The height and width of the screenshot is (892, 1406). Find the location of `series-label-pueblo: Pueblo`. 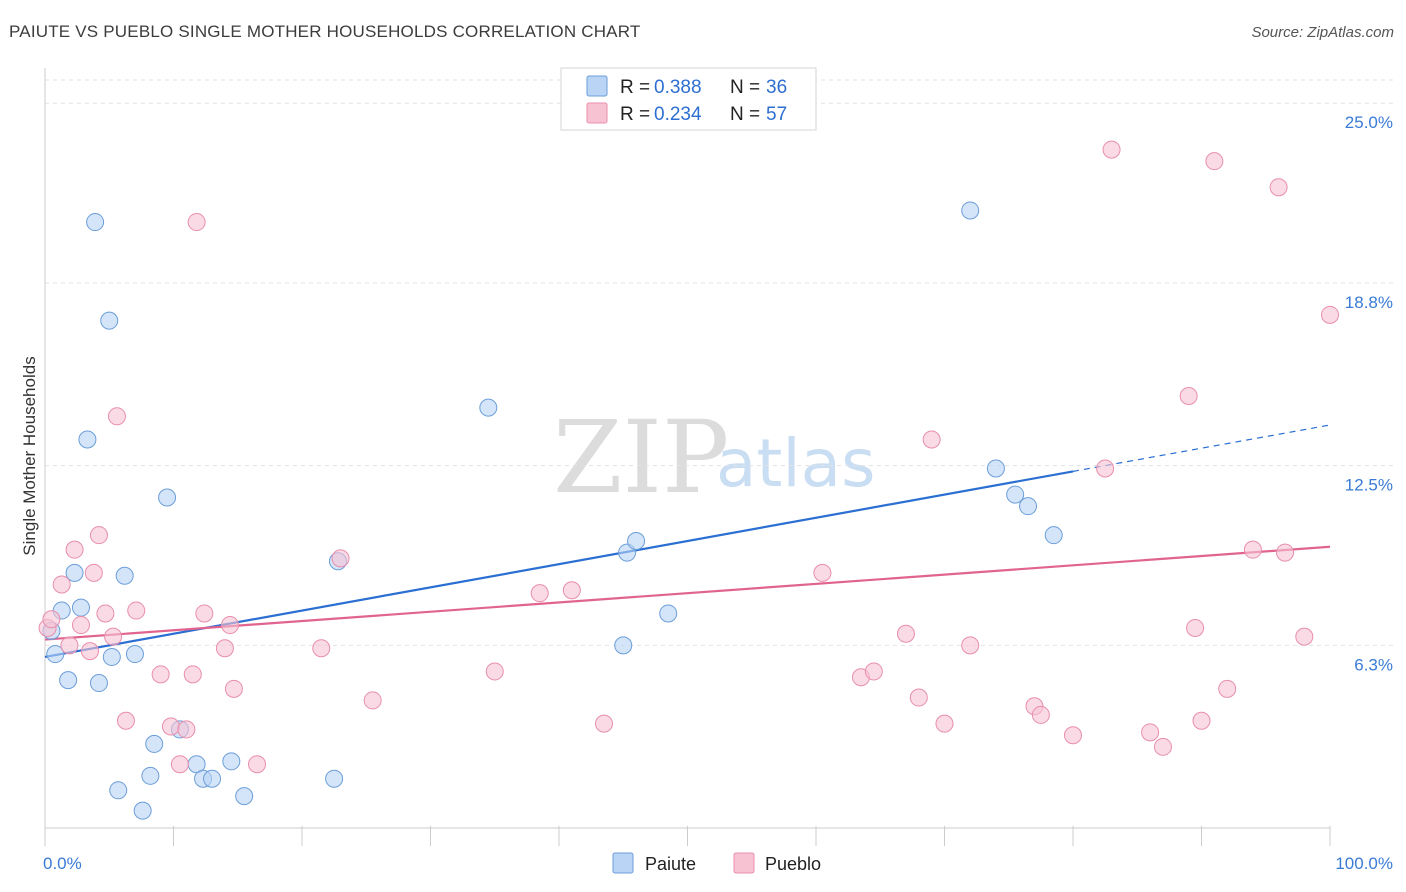

series-label-pueblo: Pueblo is located at coordinates (793, 864).